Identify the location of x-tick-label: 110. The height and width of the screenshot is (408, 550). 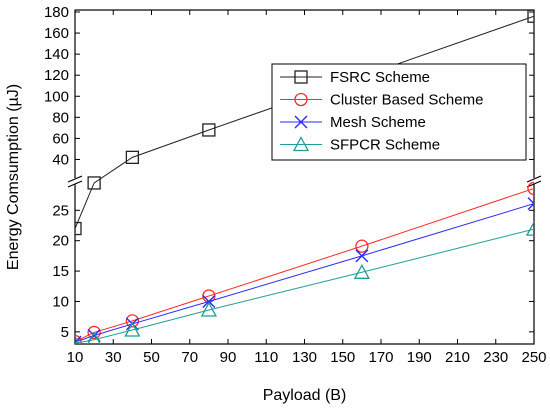
(266, 357).